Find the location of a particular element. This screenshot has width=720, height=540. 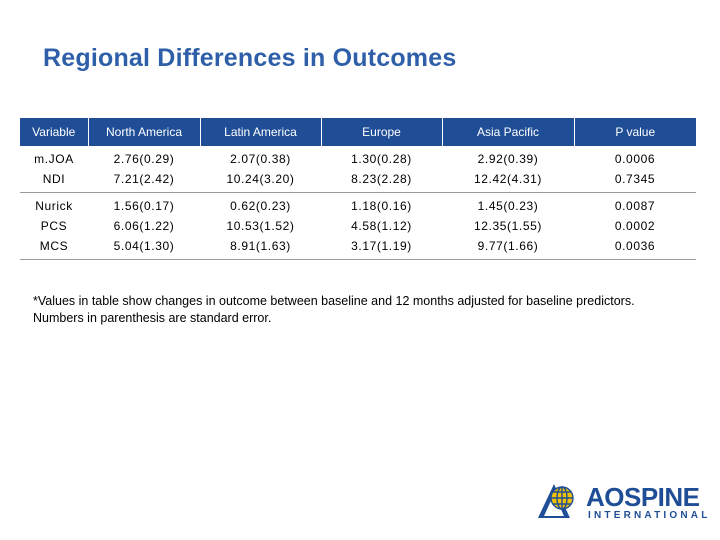

cell-value: 0.0002 is located at coordinates (635, 226).